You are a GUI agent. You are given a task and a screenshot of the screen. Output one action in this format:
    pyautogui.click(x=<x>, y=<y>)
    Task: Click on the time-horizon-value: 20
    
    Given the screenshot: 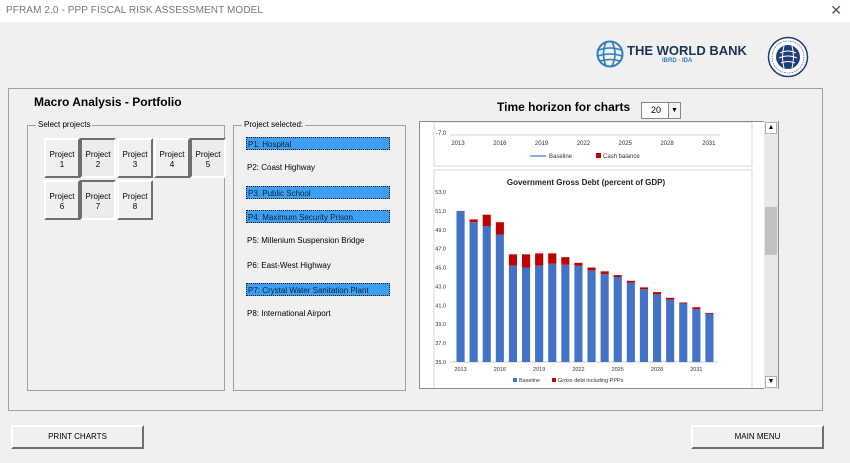 What is the action you would take?
    pyautogui.click(x=656, y=110)
    